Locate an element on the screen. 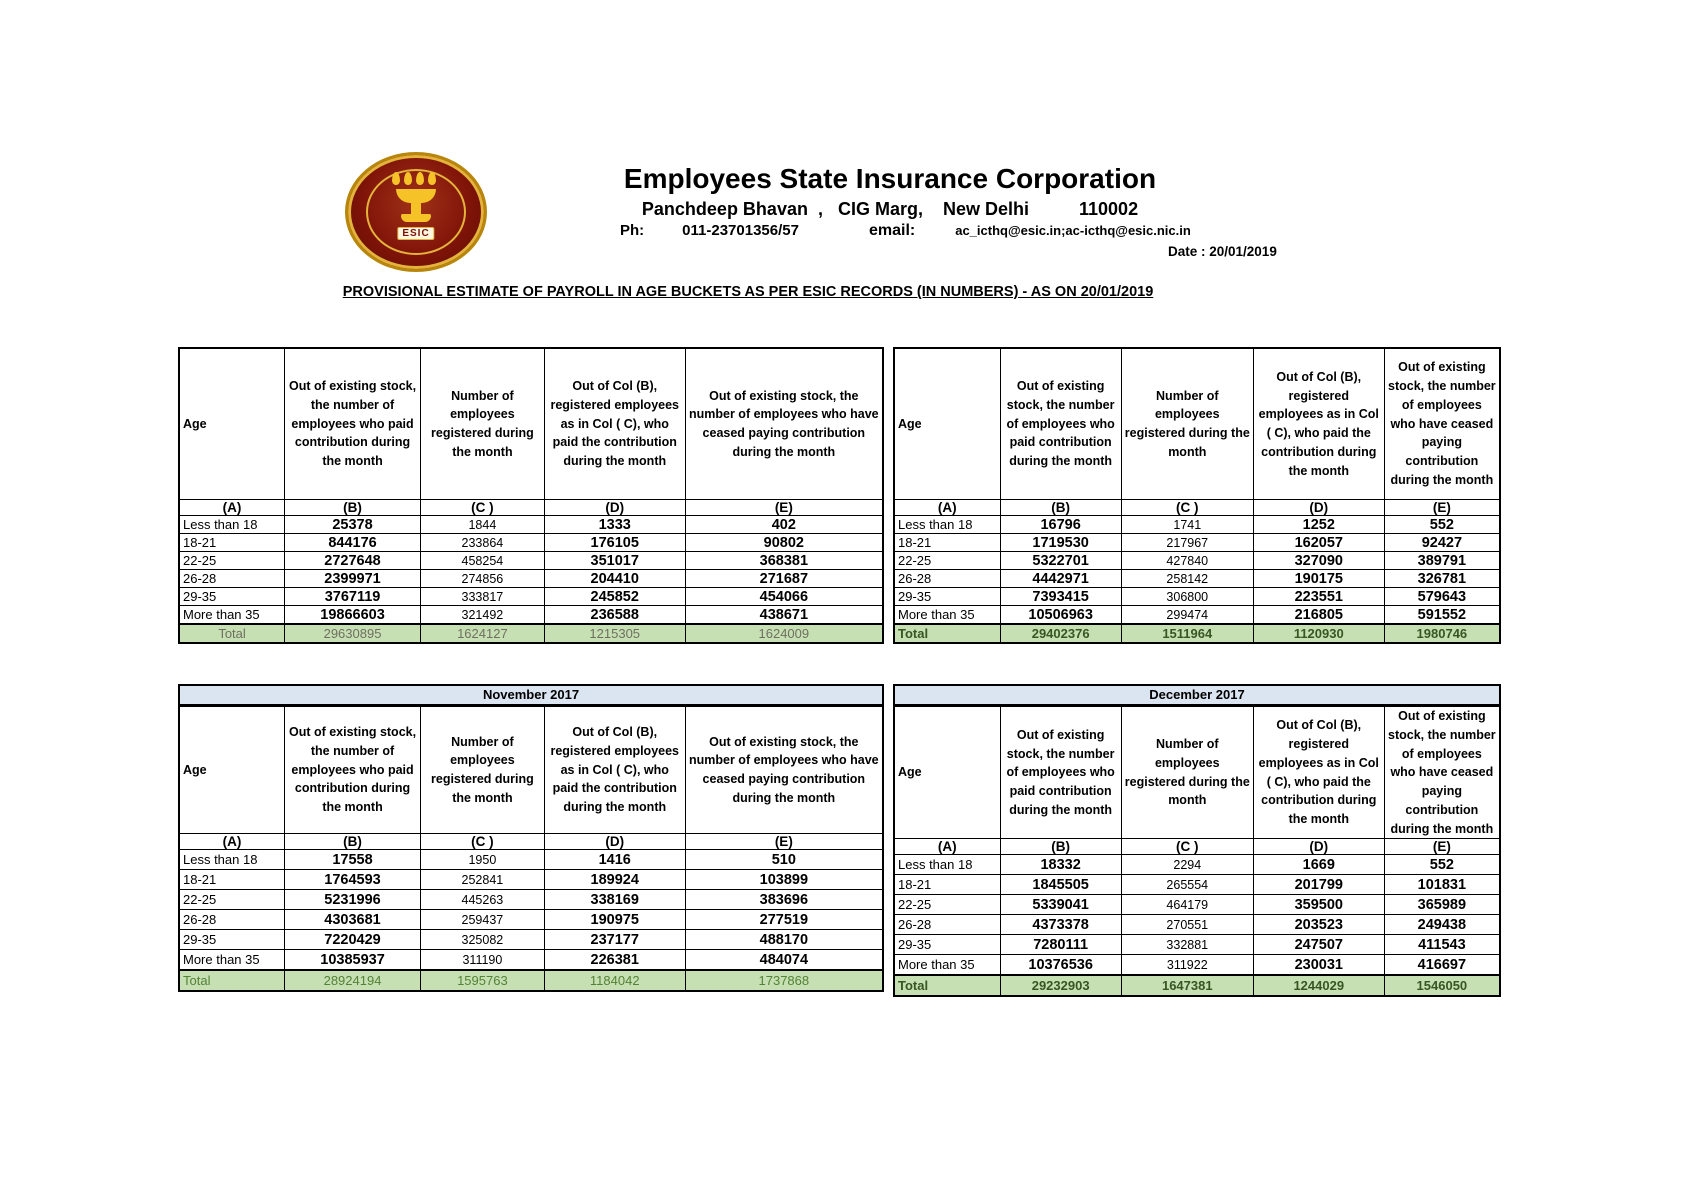 This screenshot has width=1684, height=1191. total-row: Total 29232903 1647381 1244029 1546050 is located at coordinates (1197, 985).